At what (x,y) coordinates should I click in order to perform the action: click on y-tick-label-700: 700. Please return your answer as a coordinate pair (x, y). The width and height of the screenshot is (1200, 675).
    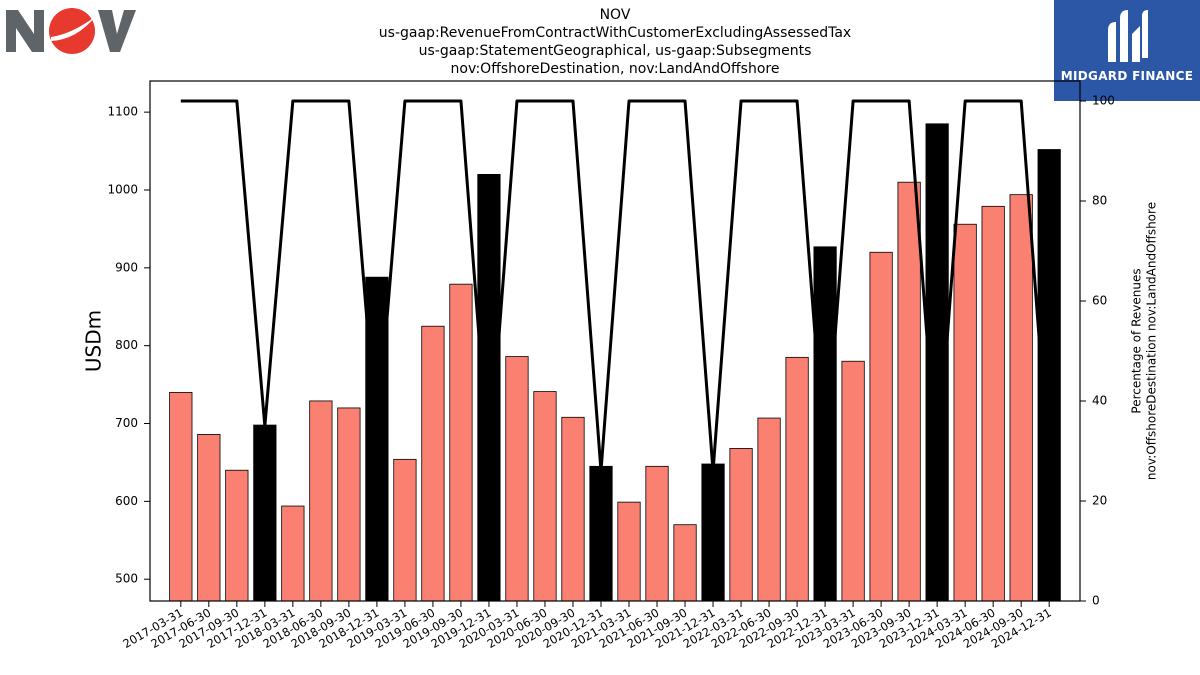
    Looking at the image, I should click on (126, 423).